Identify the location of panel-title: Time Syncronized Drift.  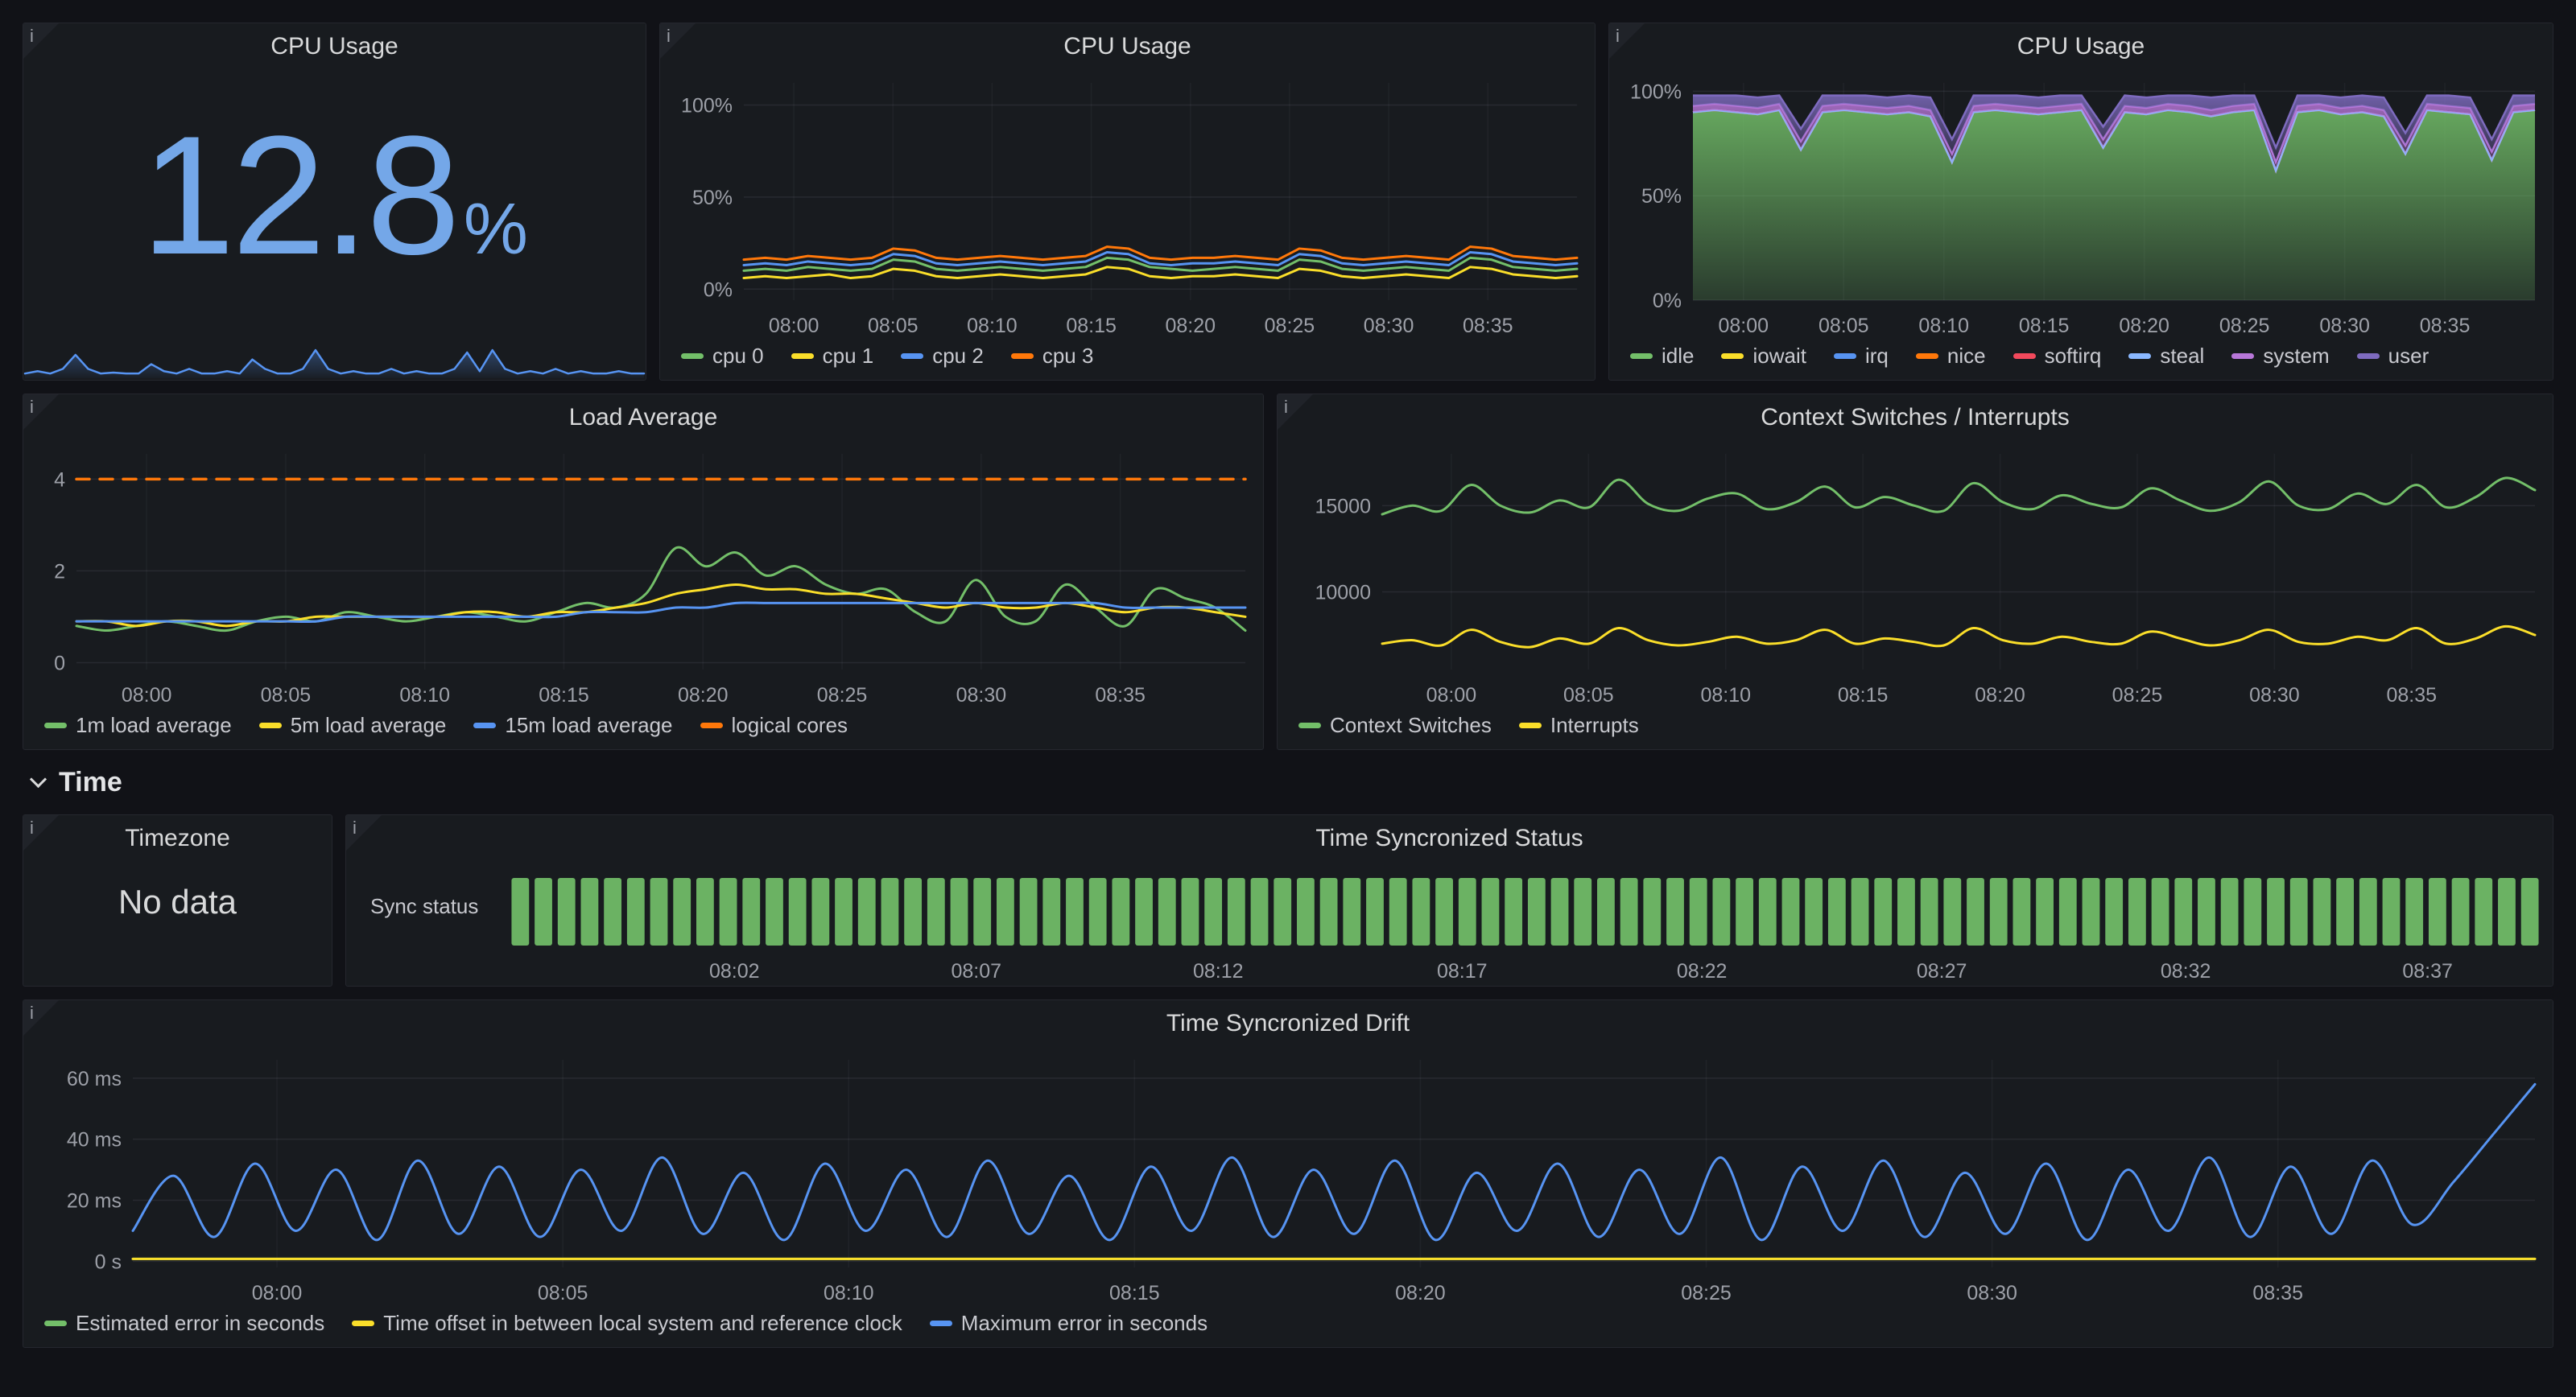
(1288, 1023).